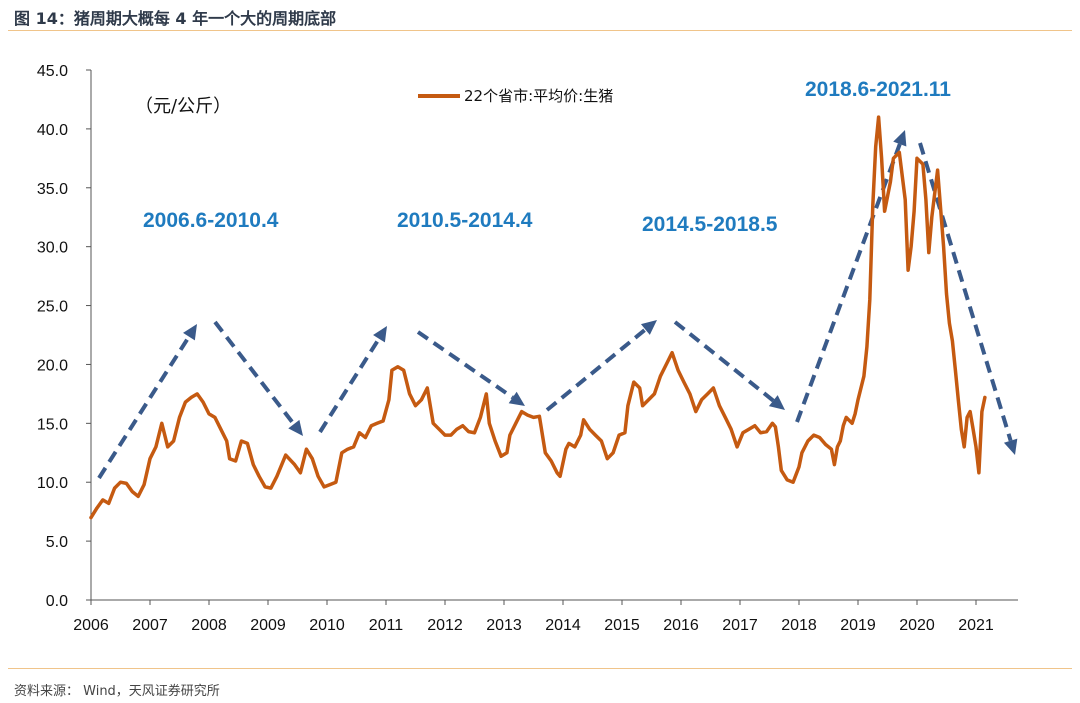 This screenshot has height=703, width=1080. I want to click on period-label-2: 2010.5-2014.4, so click(465, 220).